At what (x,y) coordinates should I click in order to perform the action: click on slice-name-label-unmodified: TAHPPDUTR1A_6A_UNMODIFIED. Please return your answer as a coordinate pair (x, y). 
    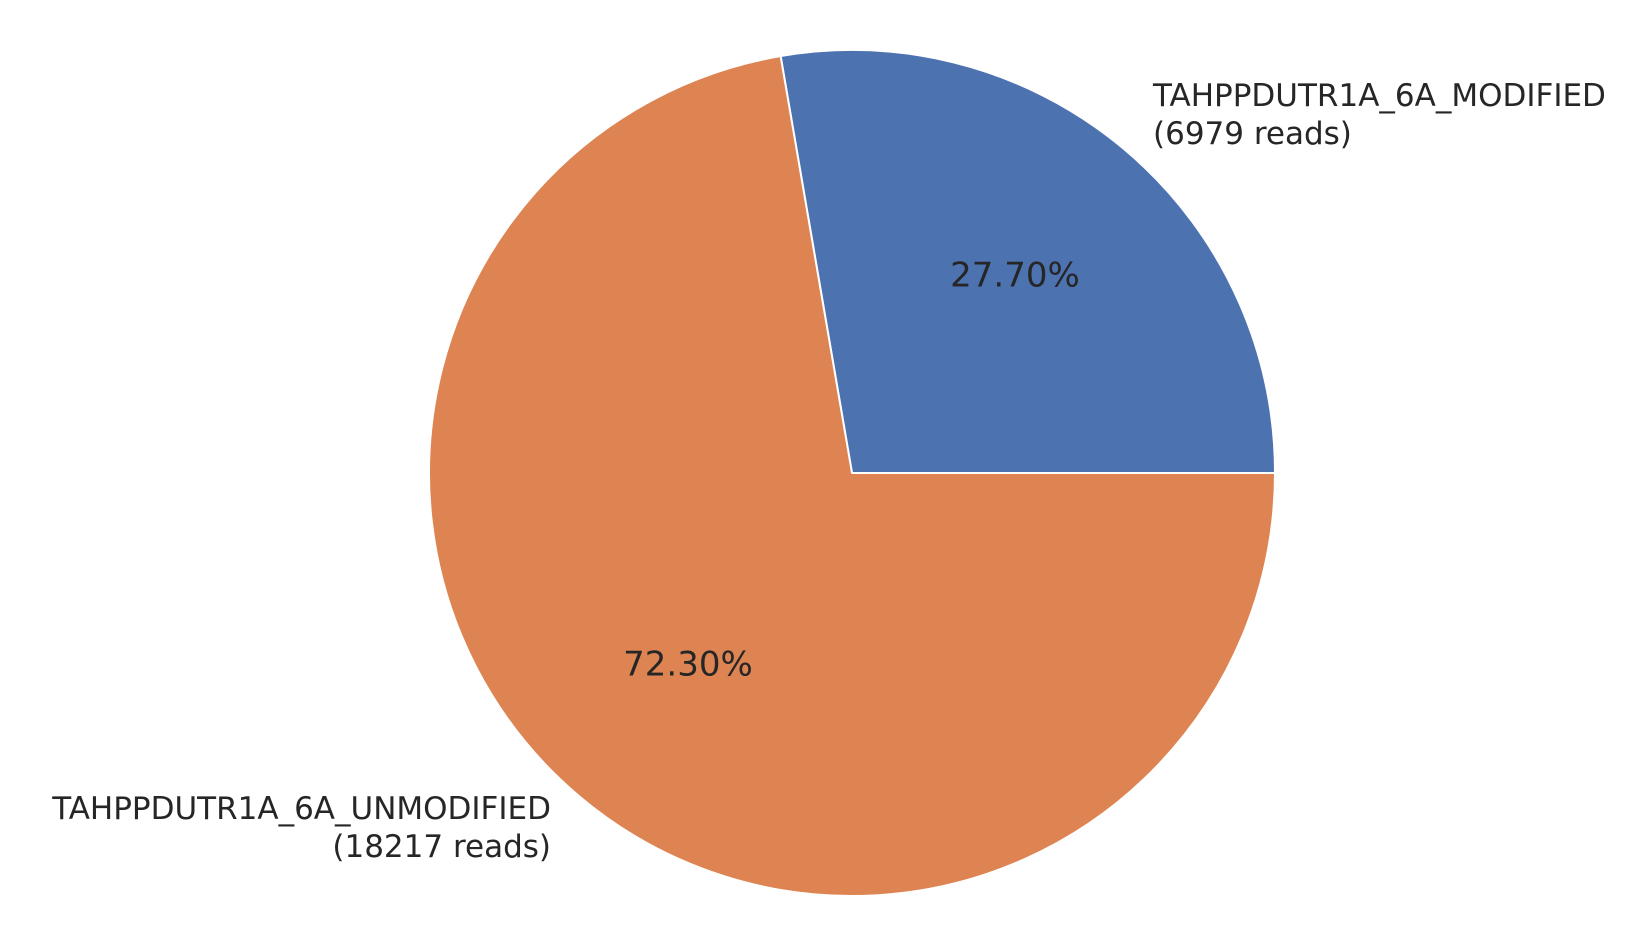
    Looking at the image, I should click on (301, 809).